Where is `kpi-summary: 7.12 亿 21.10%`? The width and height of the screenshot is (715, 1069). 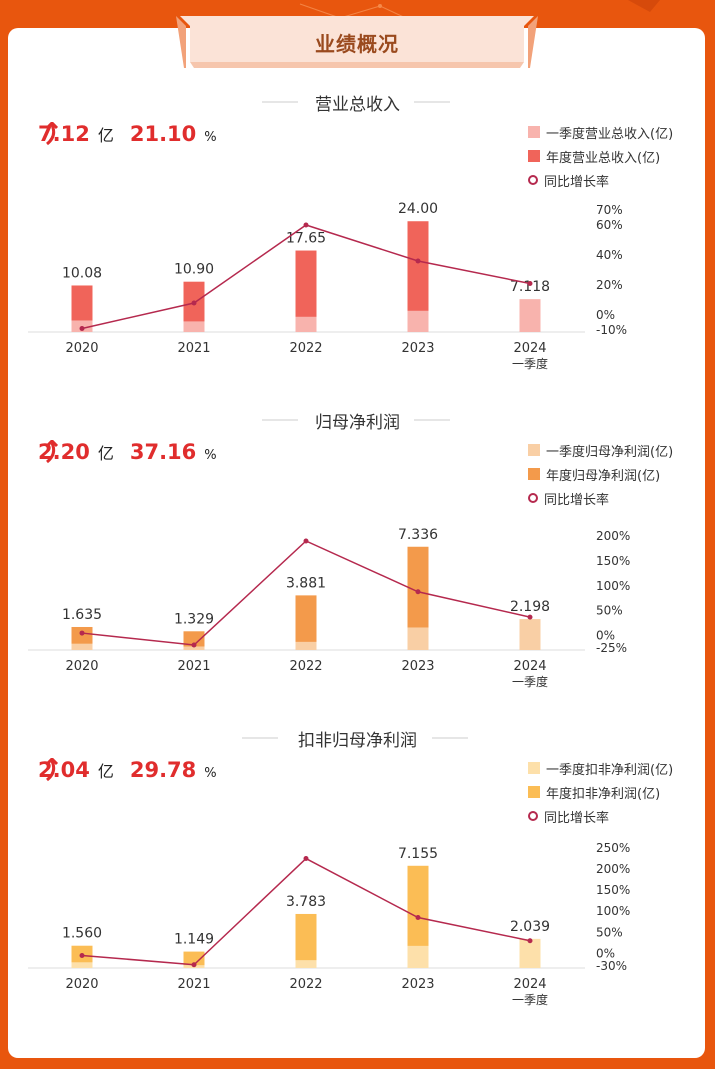 kpi-summary: 7.12 亿 21.10% is located at coordinates (127, 136).